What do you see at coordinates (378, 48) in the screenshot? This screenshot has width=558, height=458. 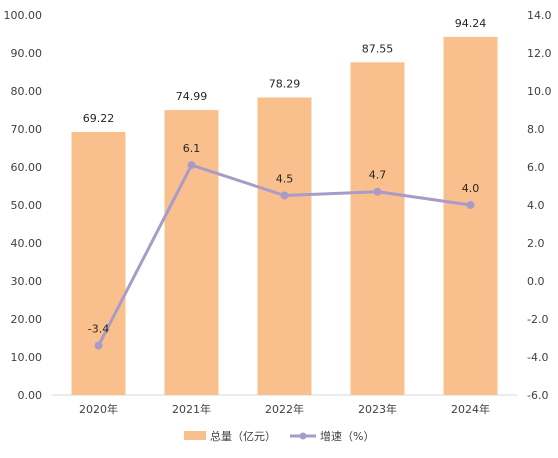 I see `bar-data-label: 87.55` at bounding box center [378, 48].